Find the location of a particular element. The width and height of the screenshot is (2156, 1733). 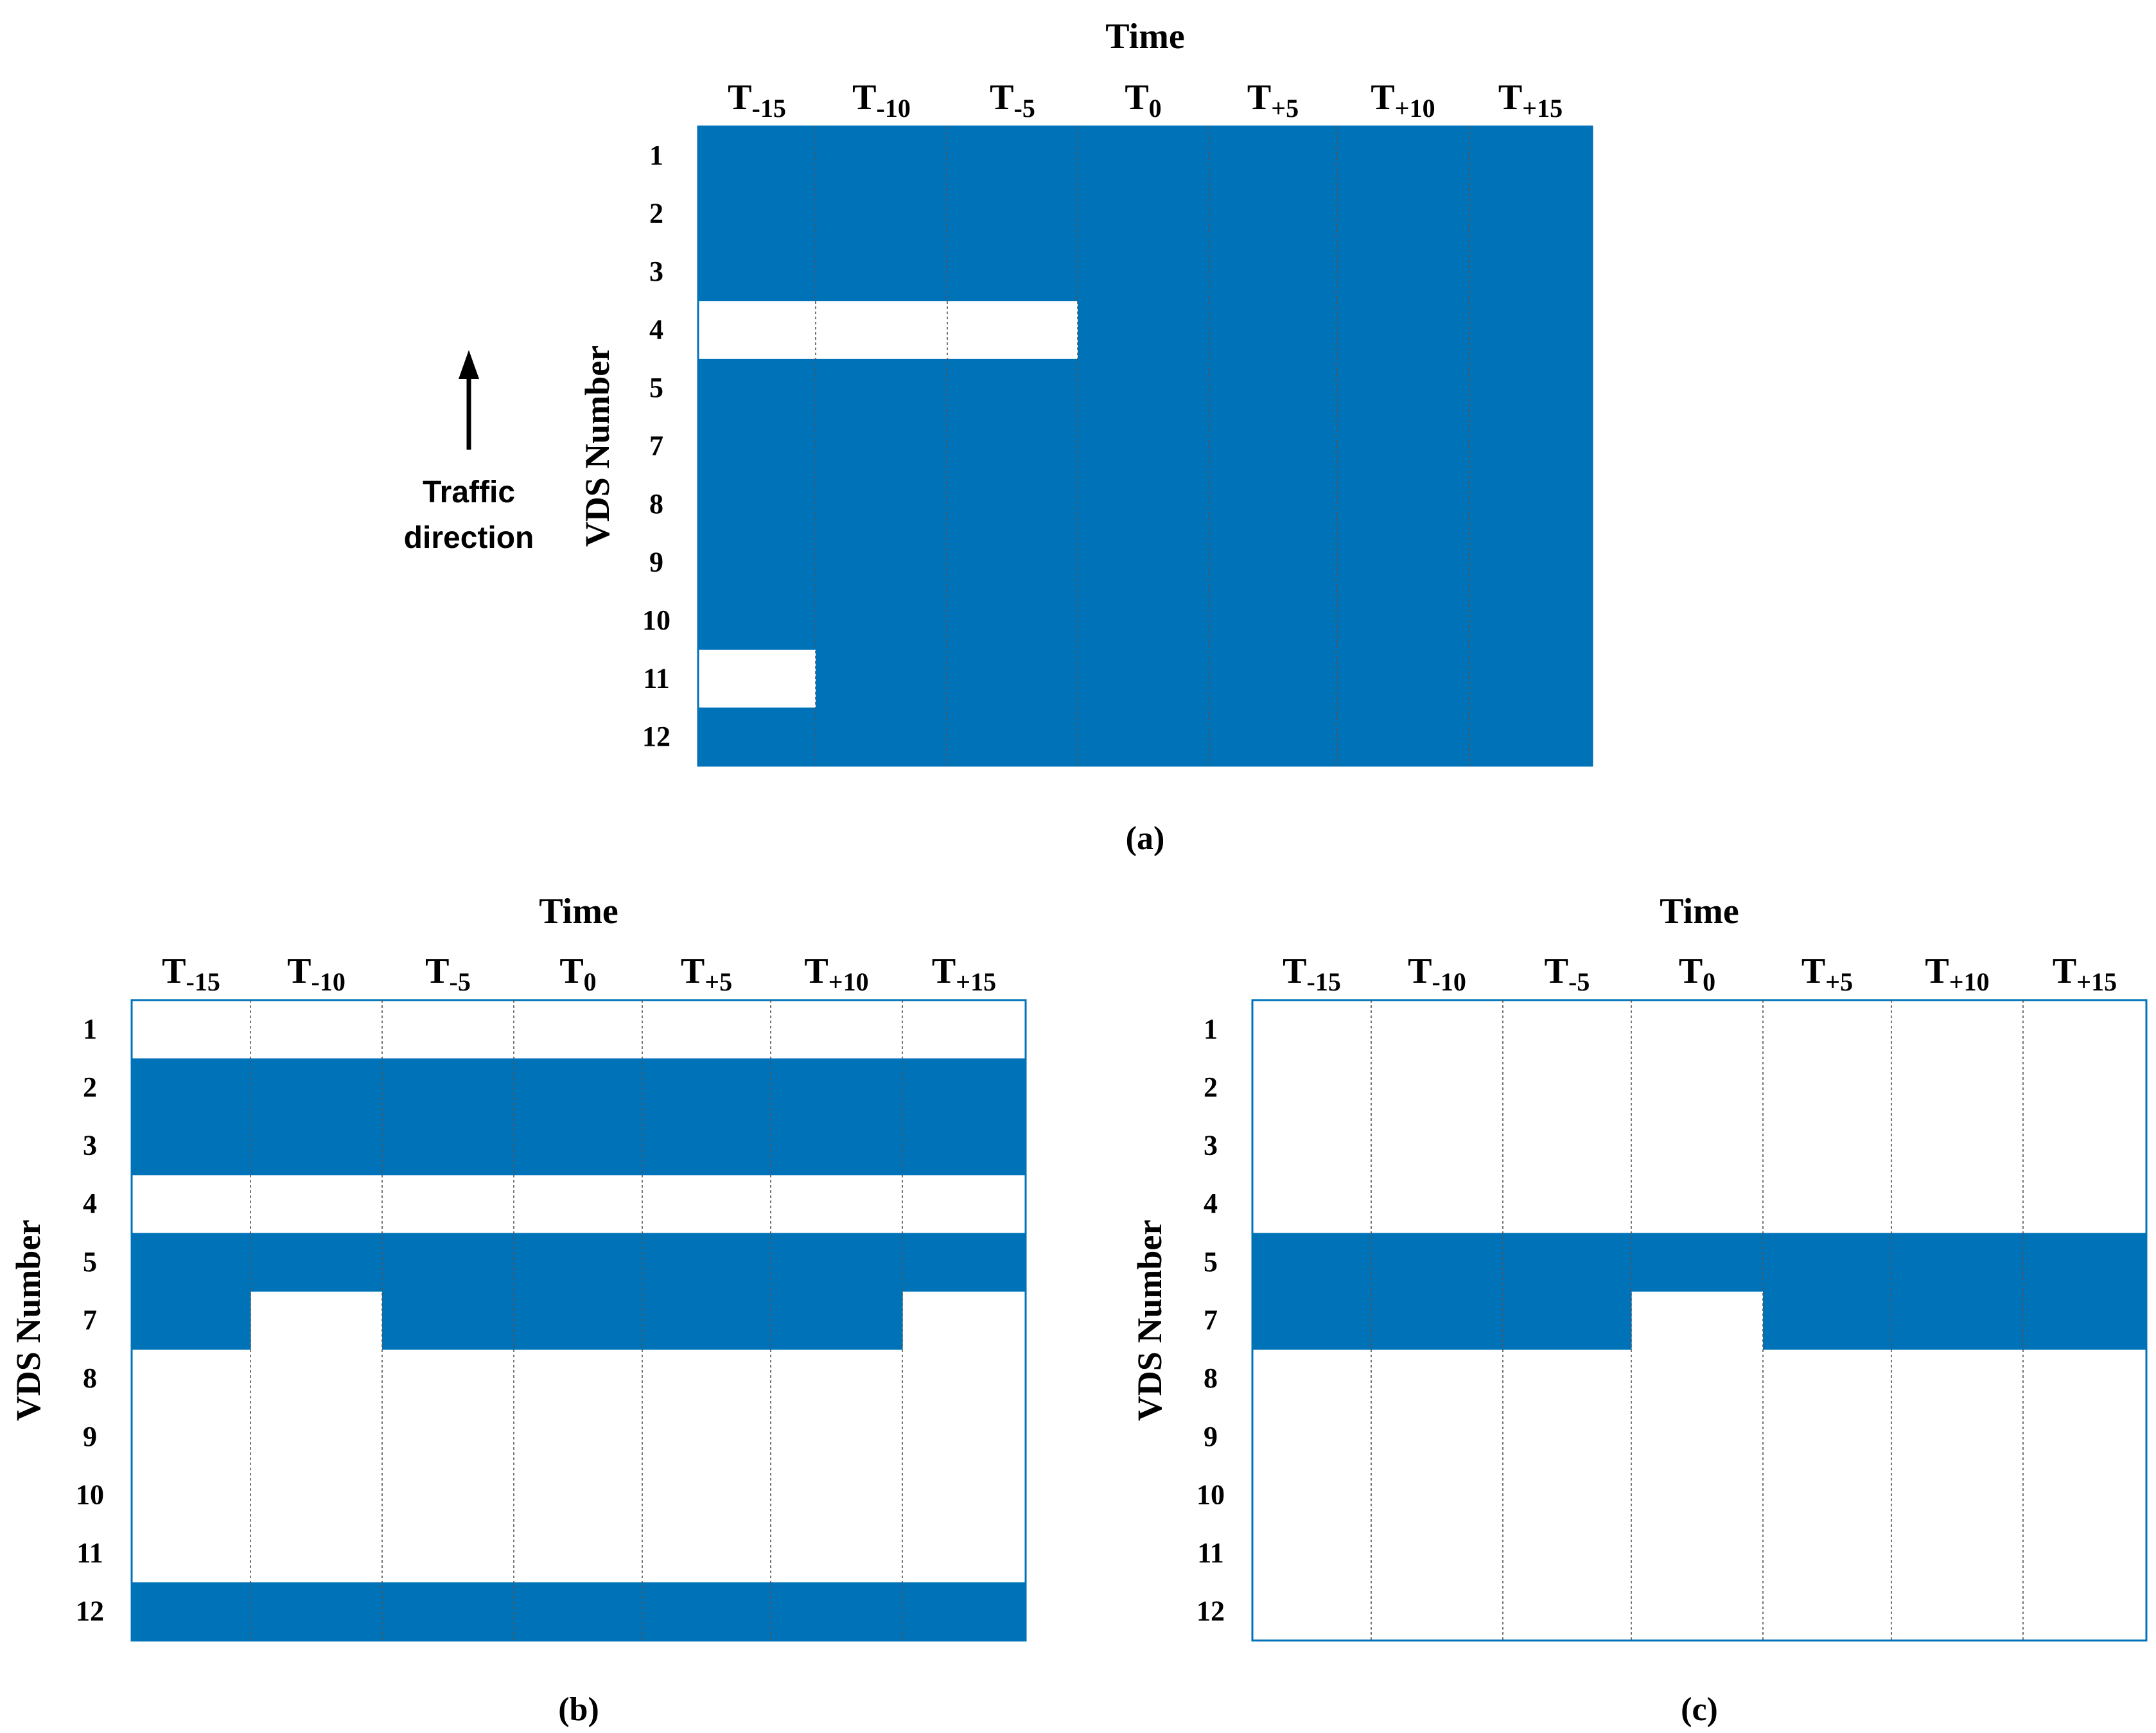

y-tick-label: 5 is located at coordinates (90, 1262).